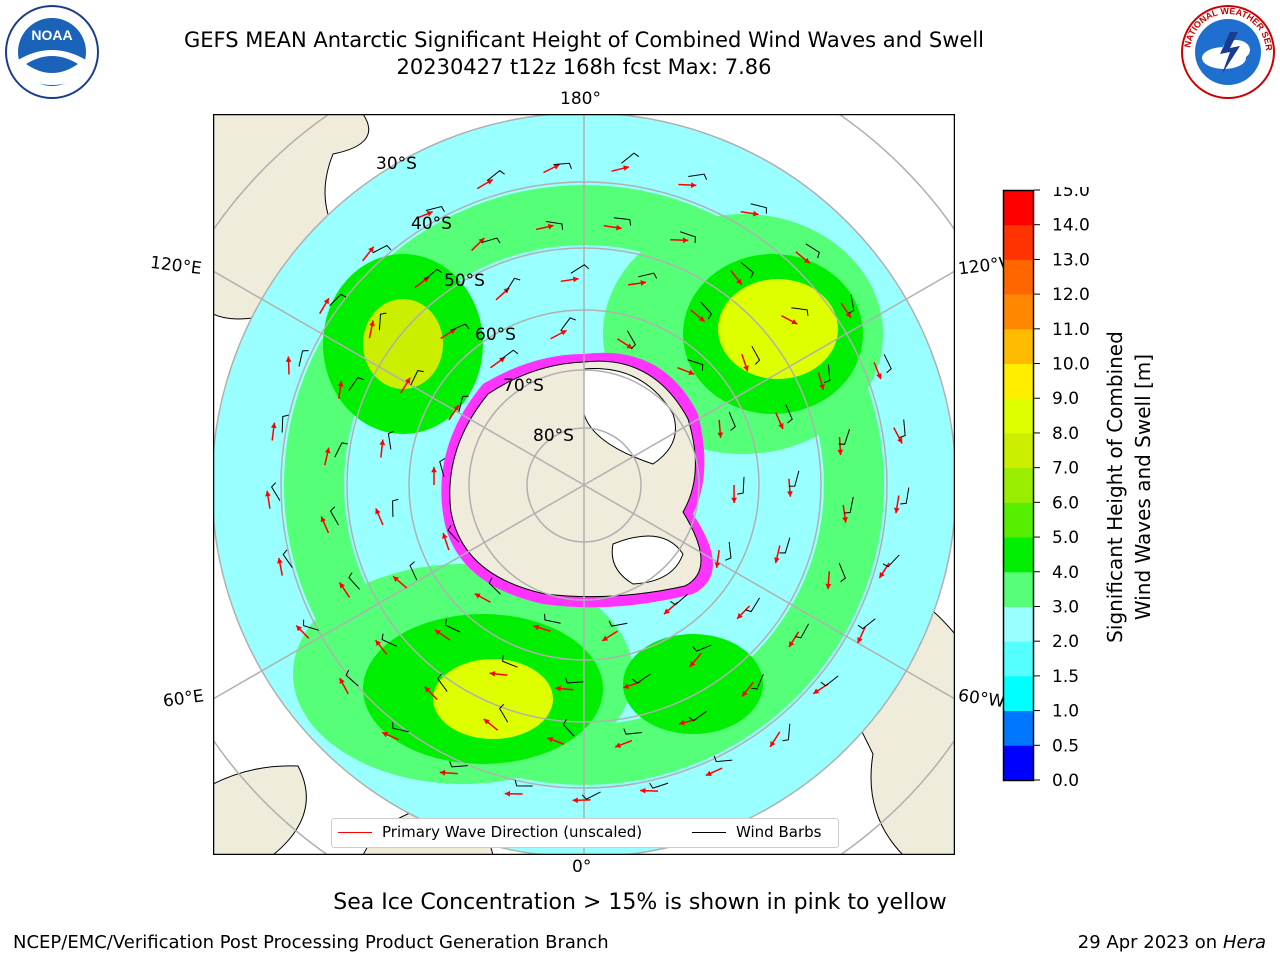 The image size is (1280, 960). I want to click on lon-label-180: 180°, so click(580, 99).